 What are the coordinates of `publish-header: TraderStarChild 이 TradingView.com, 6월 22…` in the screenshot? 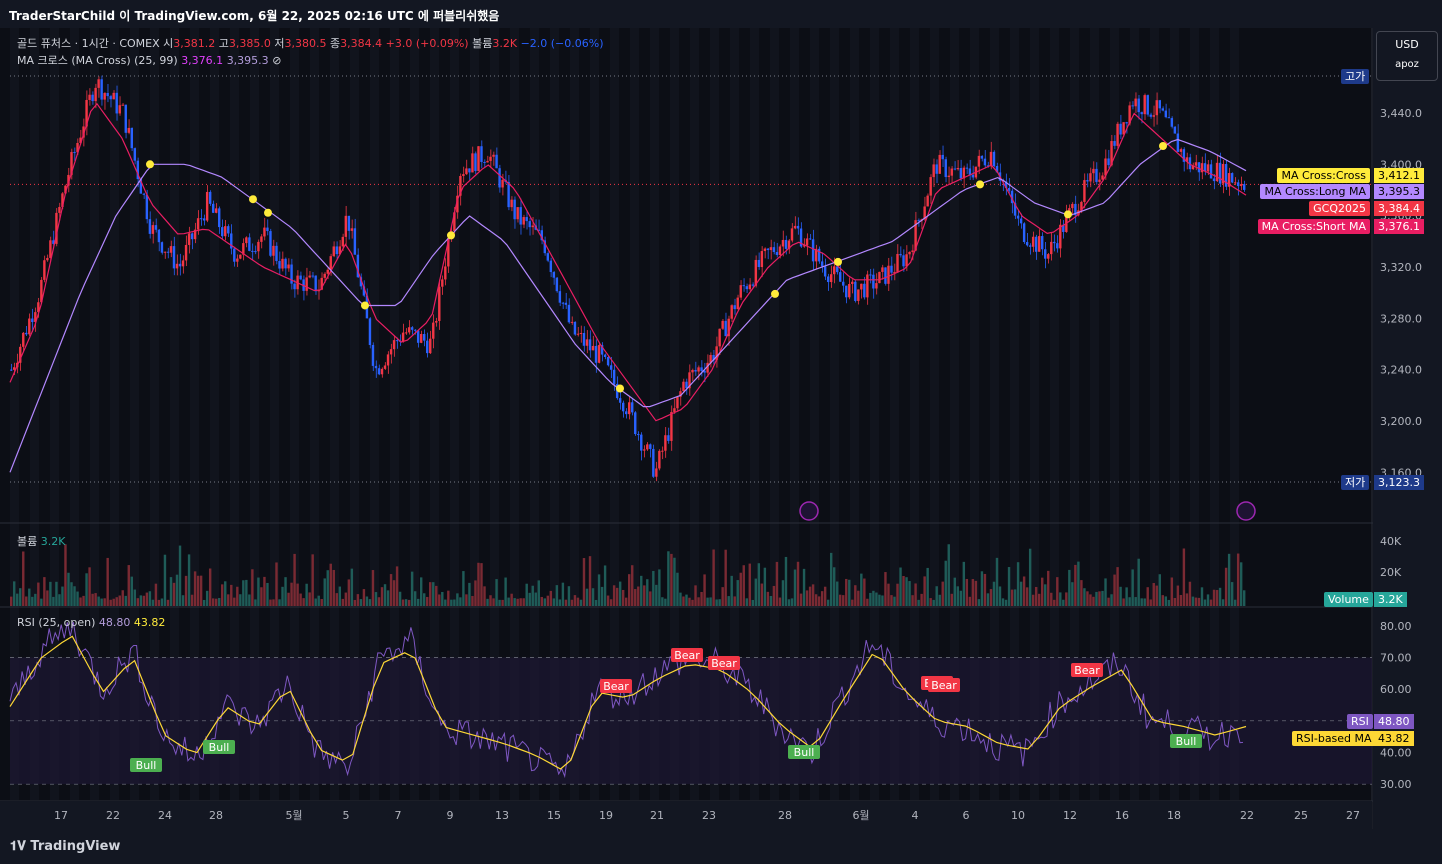 It's located at (721, 14).